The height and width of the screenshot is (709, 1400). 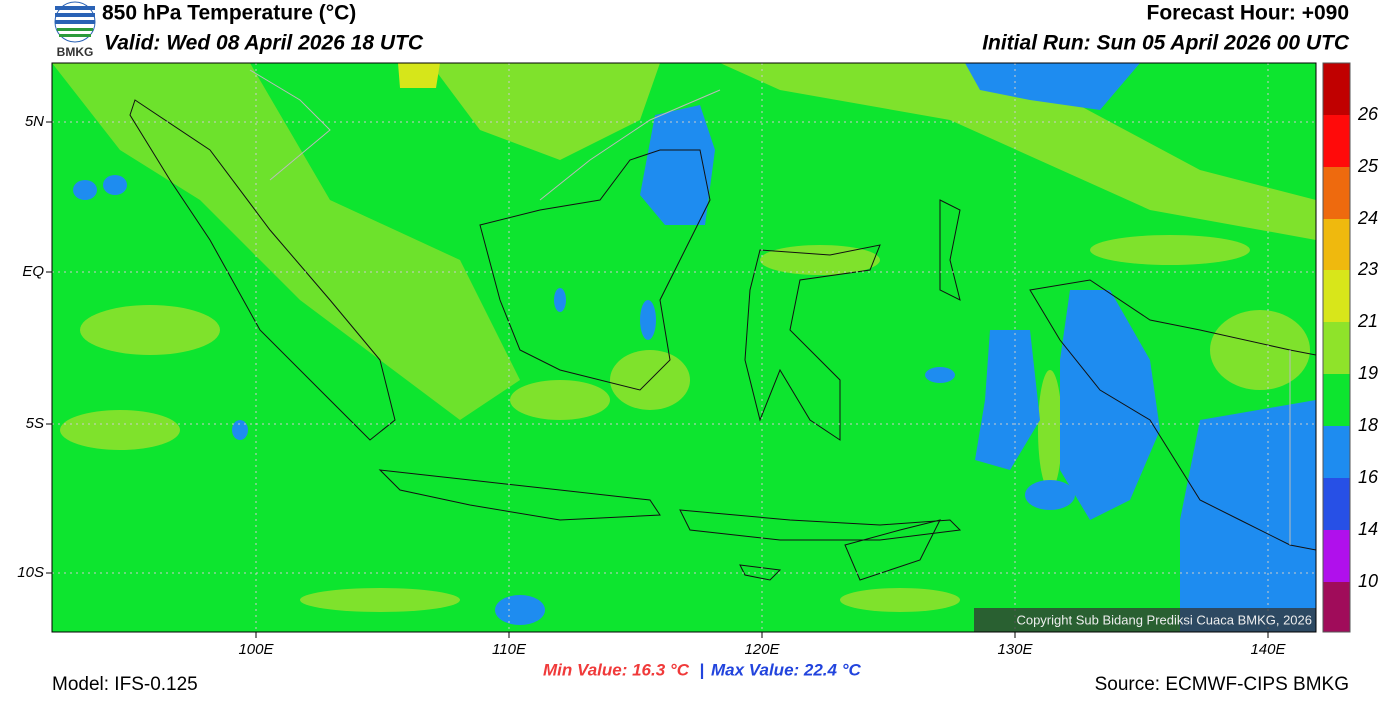 What do you see at coordinates (1367, 218) in the screenshot?
I see `colorbar-label: 24` at bounding box center [1367, 218].